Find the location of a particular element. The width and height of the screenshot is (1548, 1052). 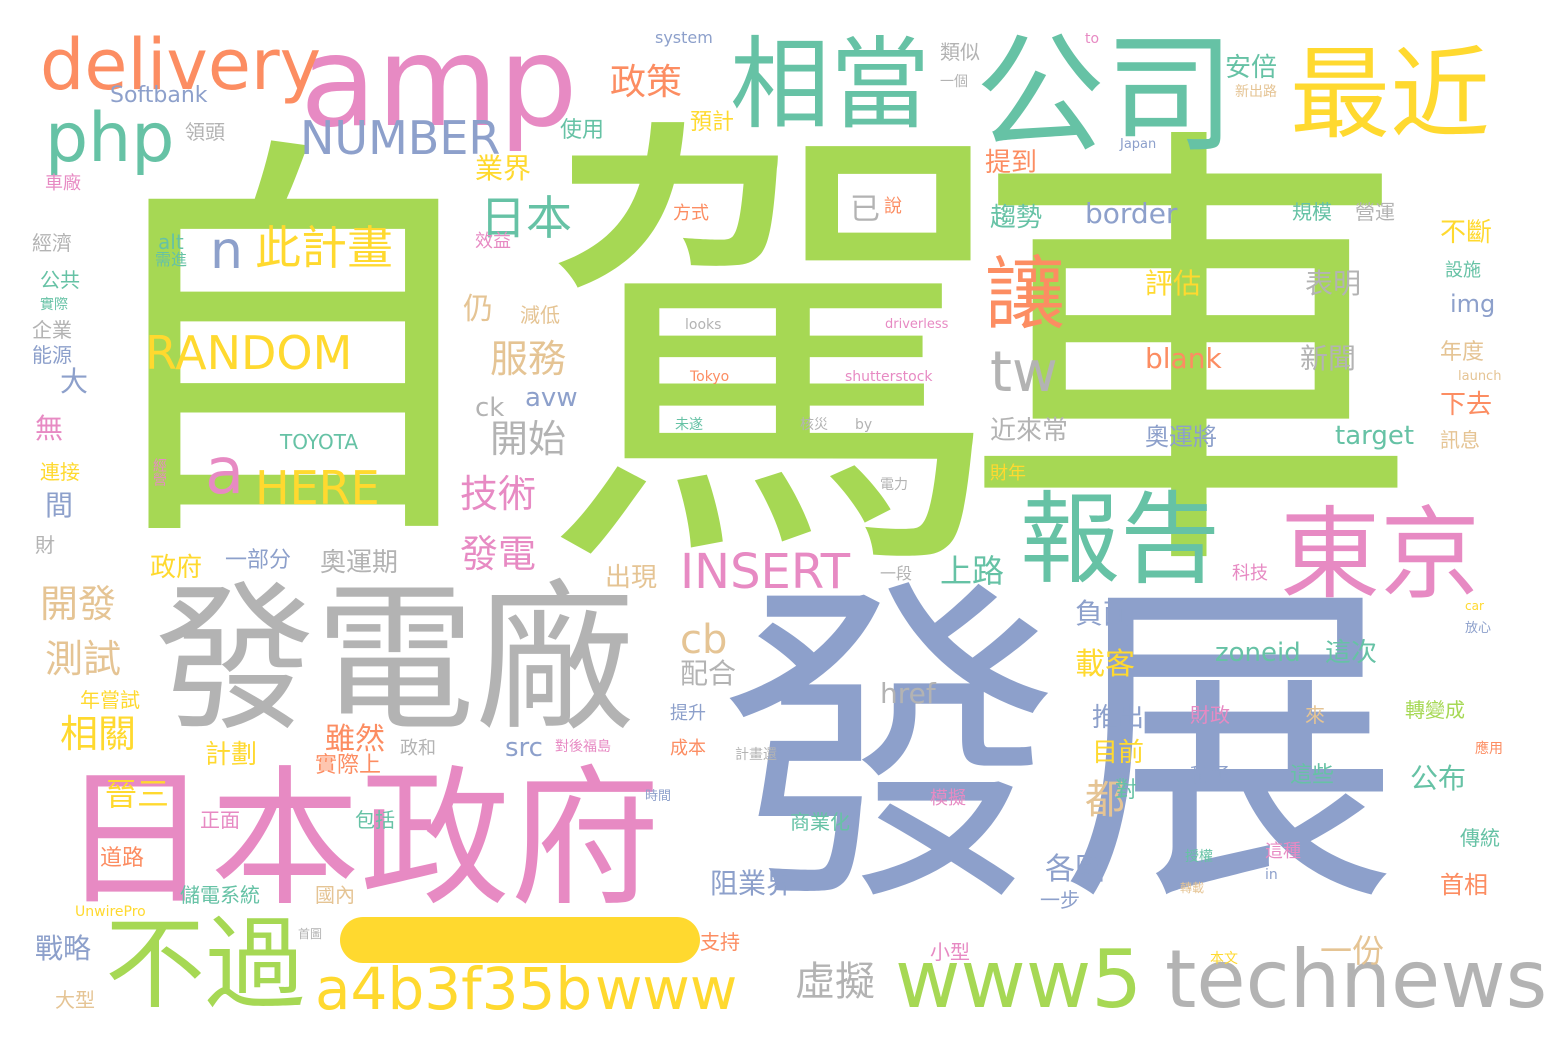

cloud-word: shutterstock is located at coordinates (889, 377).